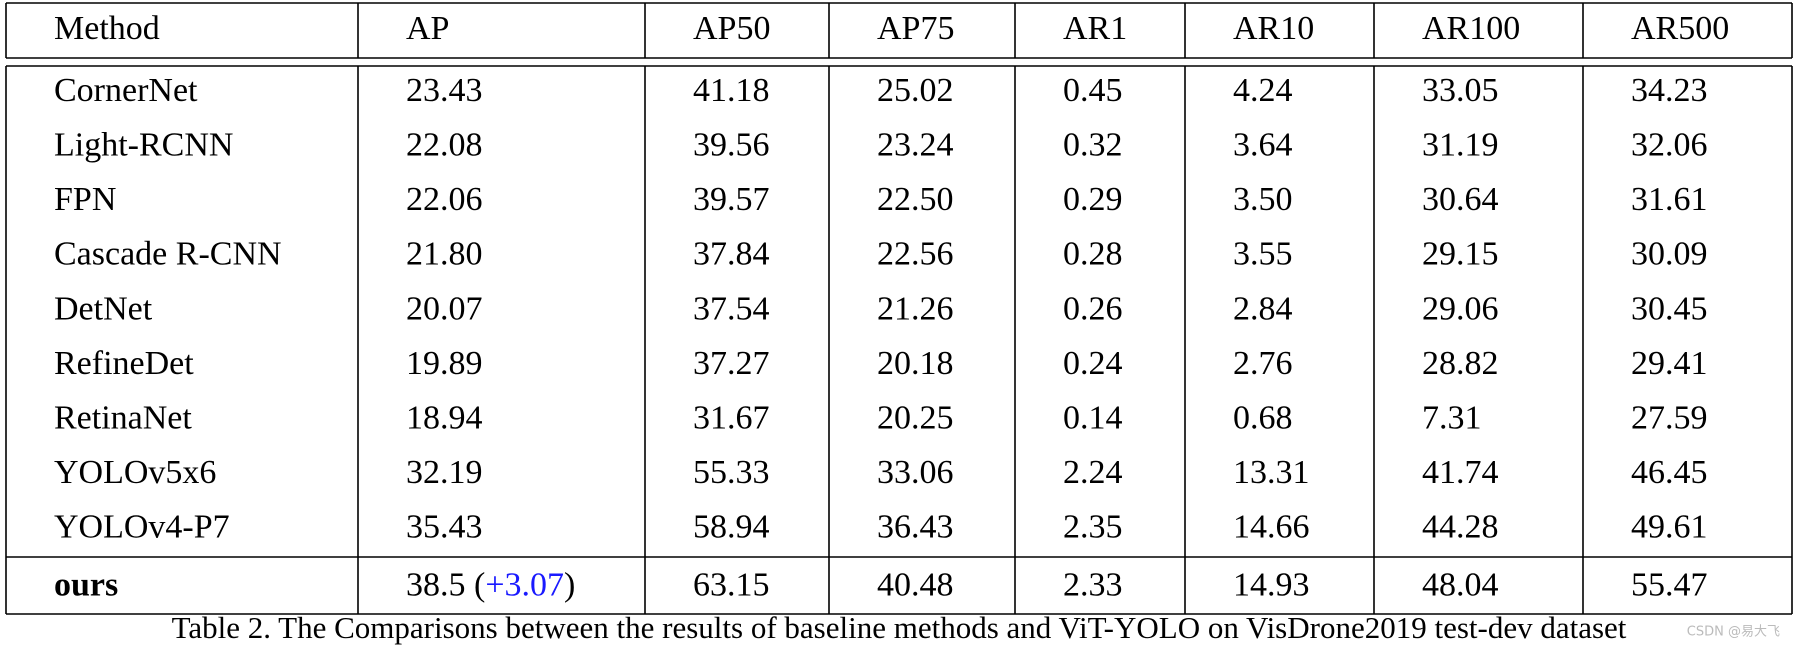 This screenshot has height=647, width=1798. I want to click on cell: 2.84, so click(1263, 308).